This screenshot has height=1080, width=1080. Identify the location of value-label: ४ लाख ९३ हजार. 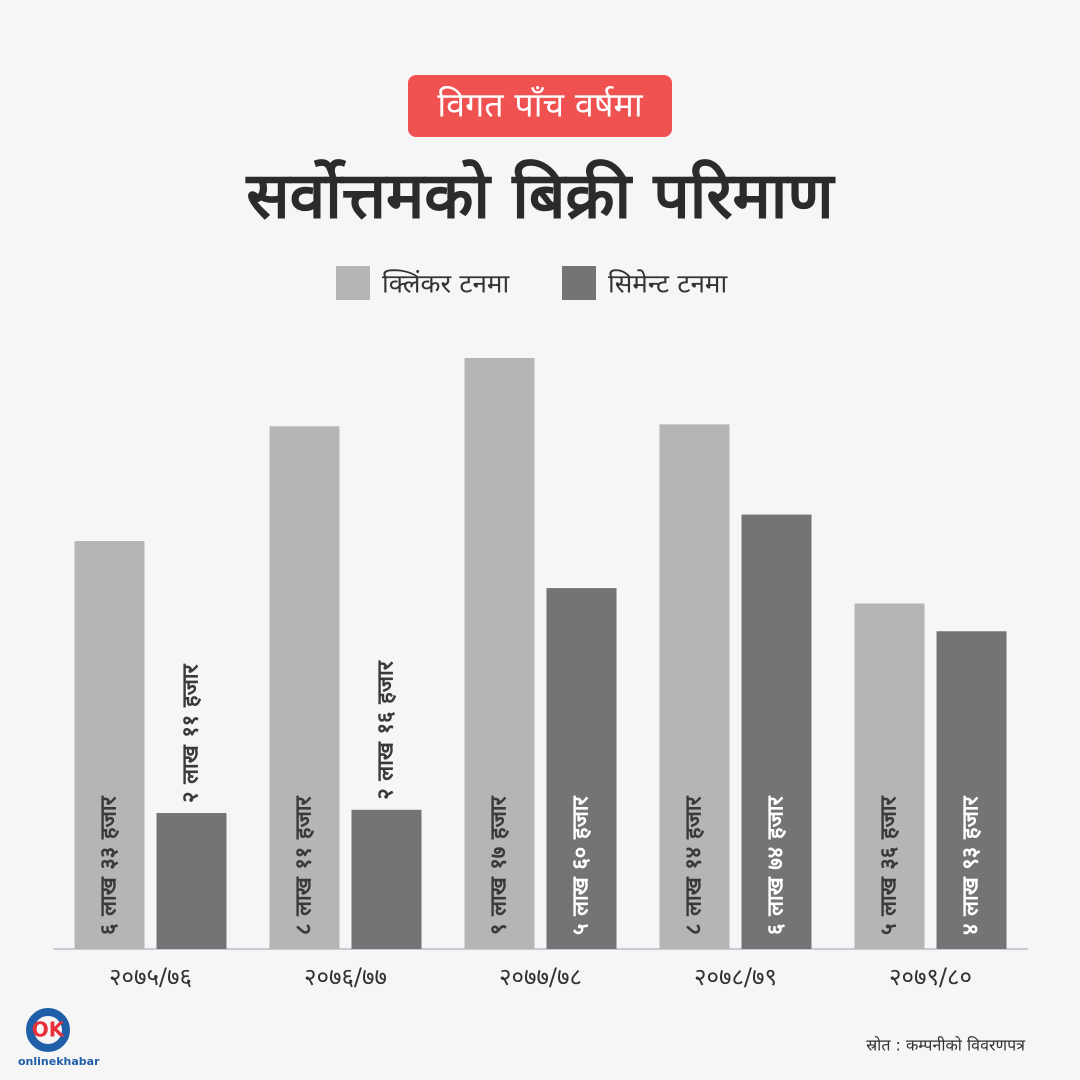
(971, 865).